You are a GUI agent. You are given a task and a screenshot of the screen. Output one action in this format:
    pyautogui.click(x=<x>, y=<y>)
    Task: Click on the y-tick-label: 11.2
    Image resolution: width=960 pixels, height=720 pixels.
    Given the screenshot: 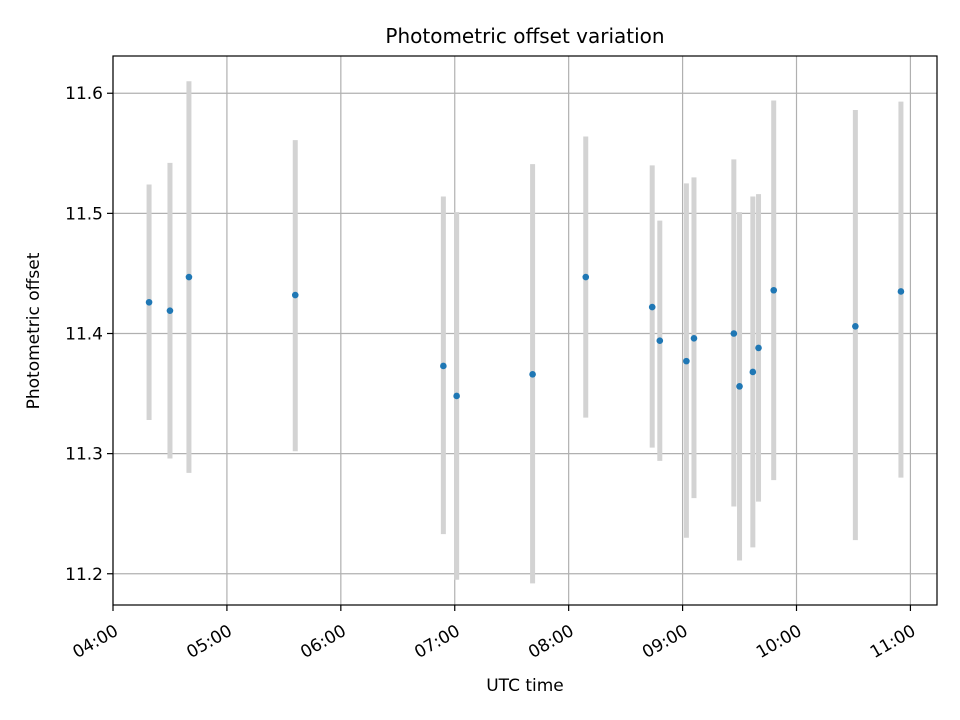 What is the action you would take?
    pyautogui.click(x=84, y=575)
    